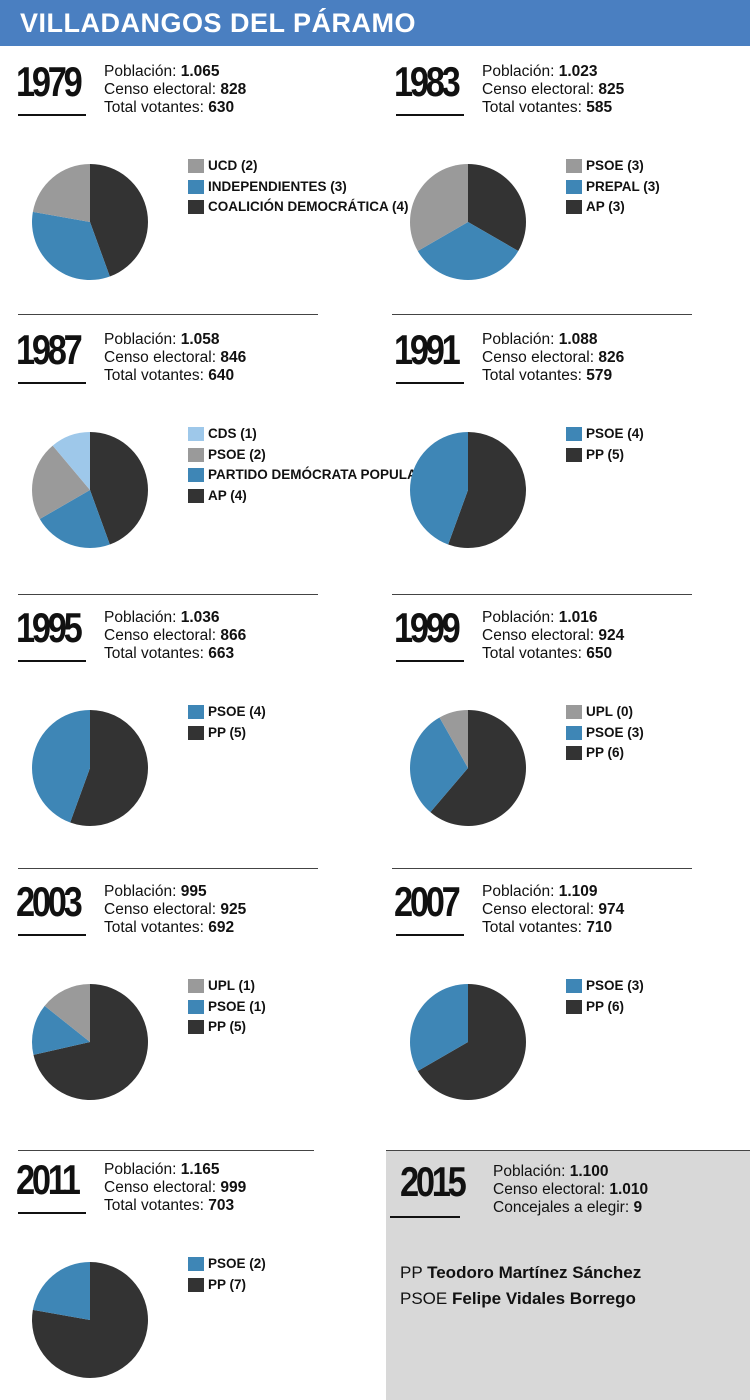 This screenshot has height=1400, width=750. Describe the element at coordinates (411, 1272) in the screenshot. I see `candidate-party: PP` at that location.